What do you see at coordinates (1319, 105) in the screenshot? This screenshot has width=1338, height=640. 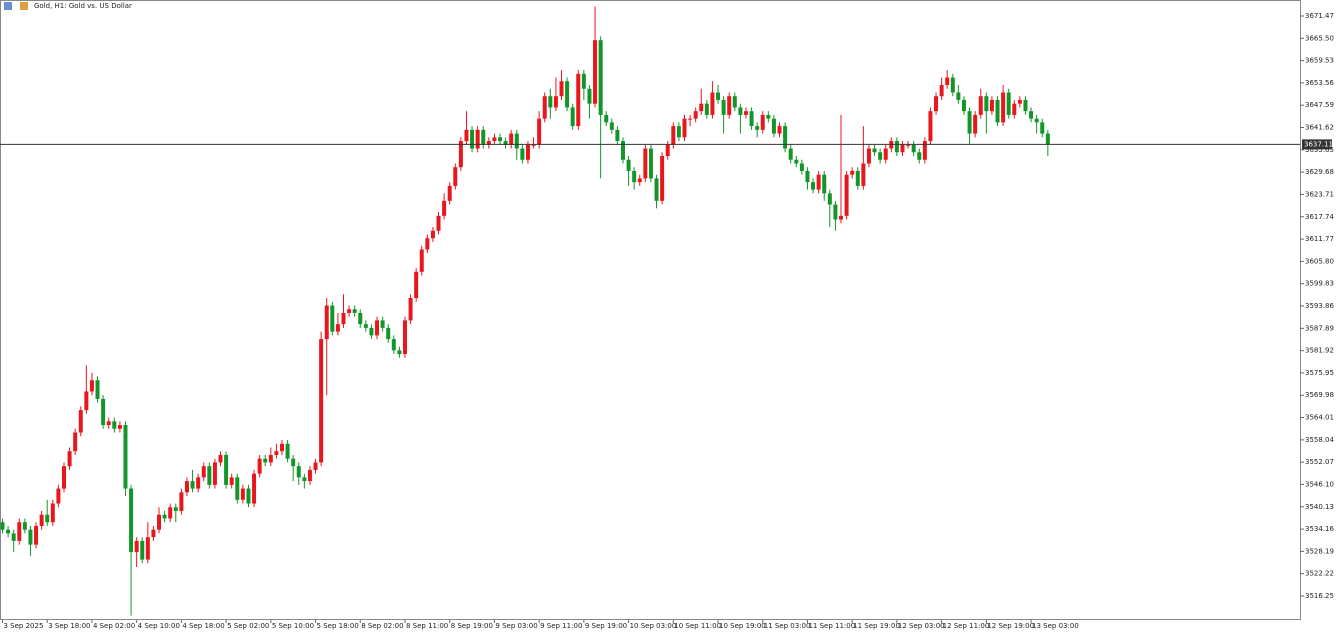 I see `y-tick-label: 3647.59` at bounding box center [1319, 105].